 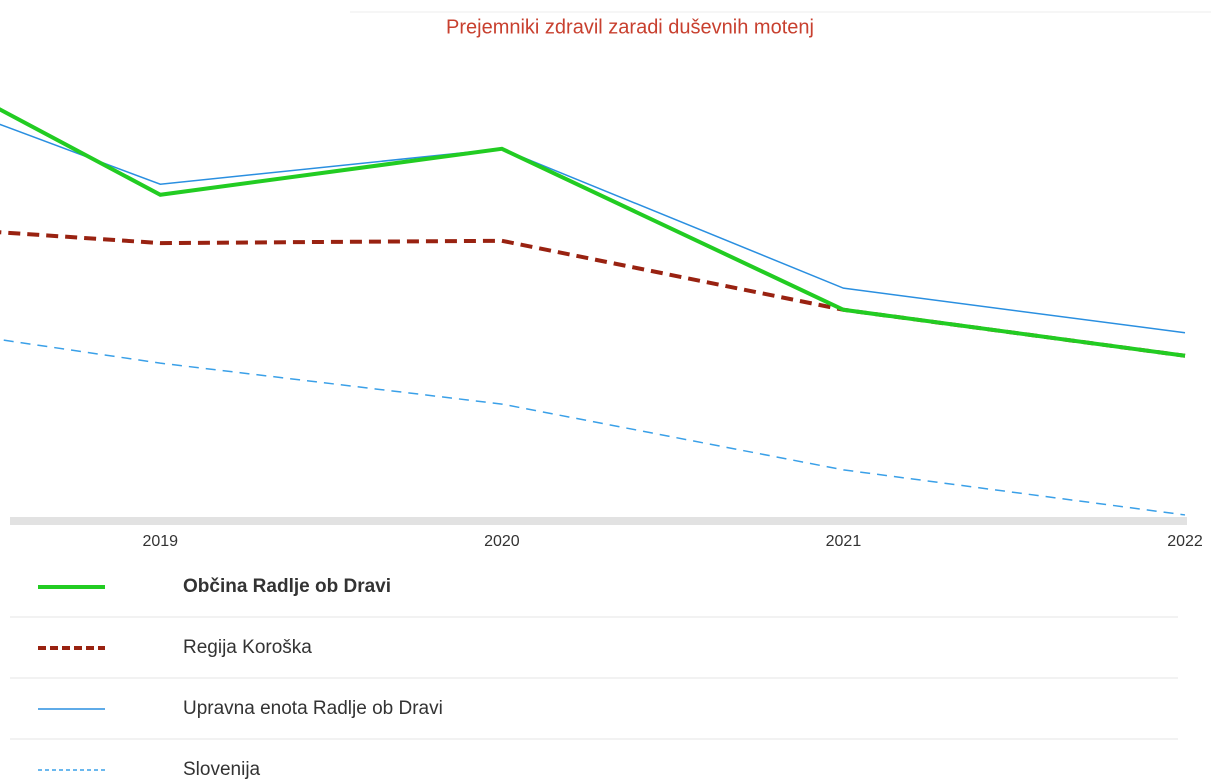 What do you see at coordinates (247, 647) in the screenshot?
I see `legend-label: Regija Koroška` at bounding box center [247, 647].